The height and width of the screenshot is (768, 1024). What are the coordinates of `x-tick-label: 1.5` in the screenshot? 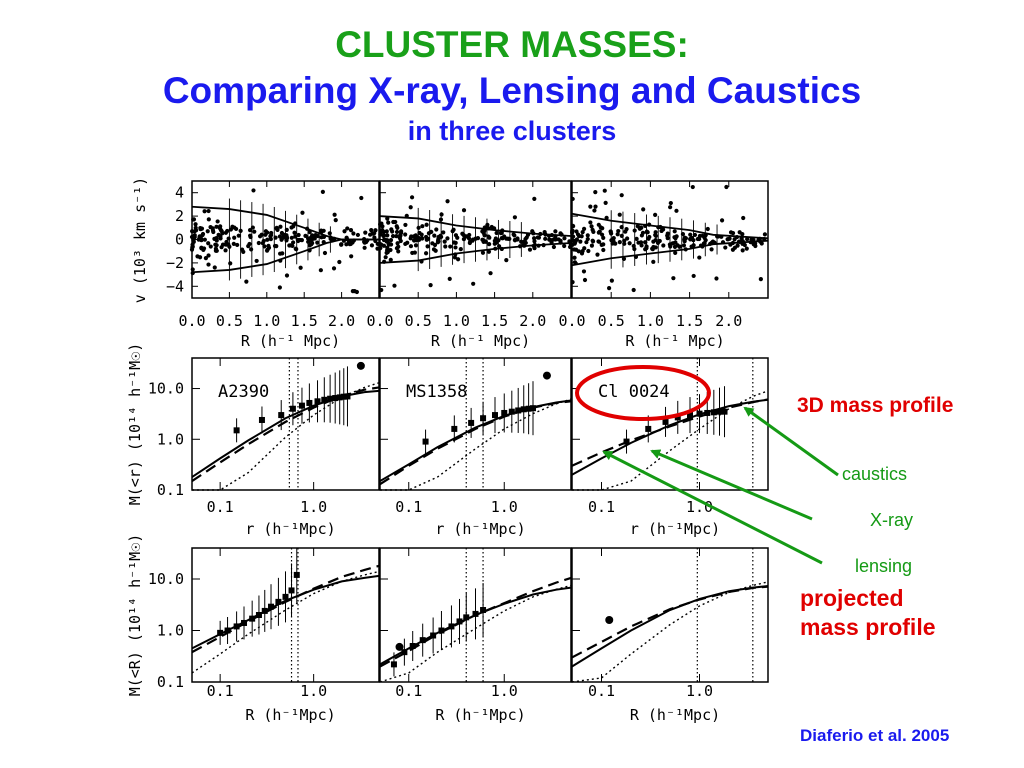 It's located at (689, 321).